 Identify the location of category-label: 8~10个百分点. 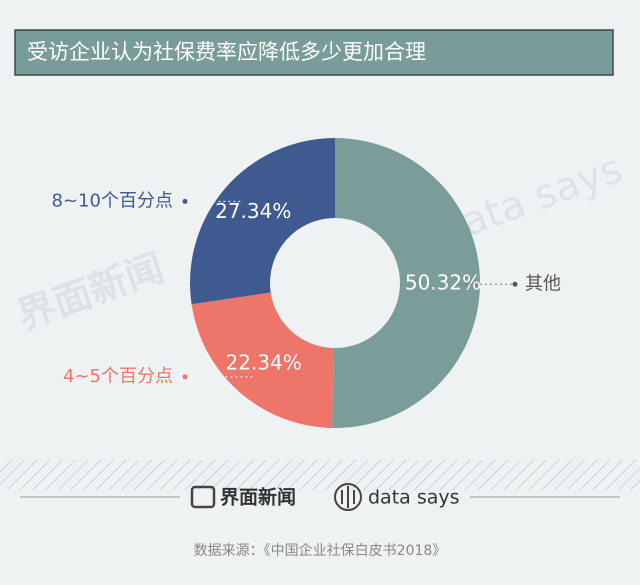
(112, 200).